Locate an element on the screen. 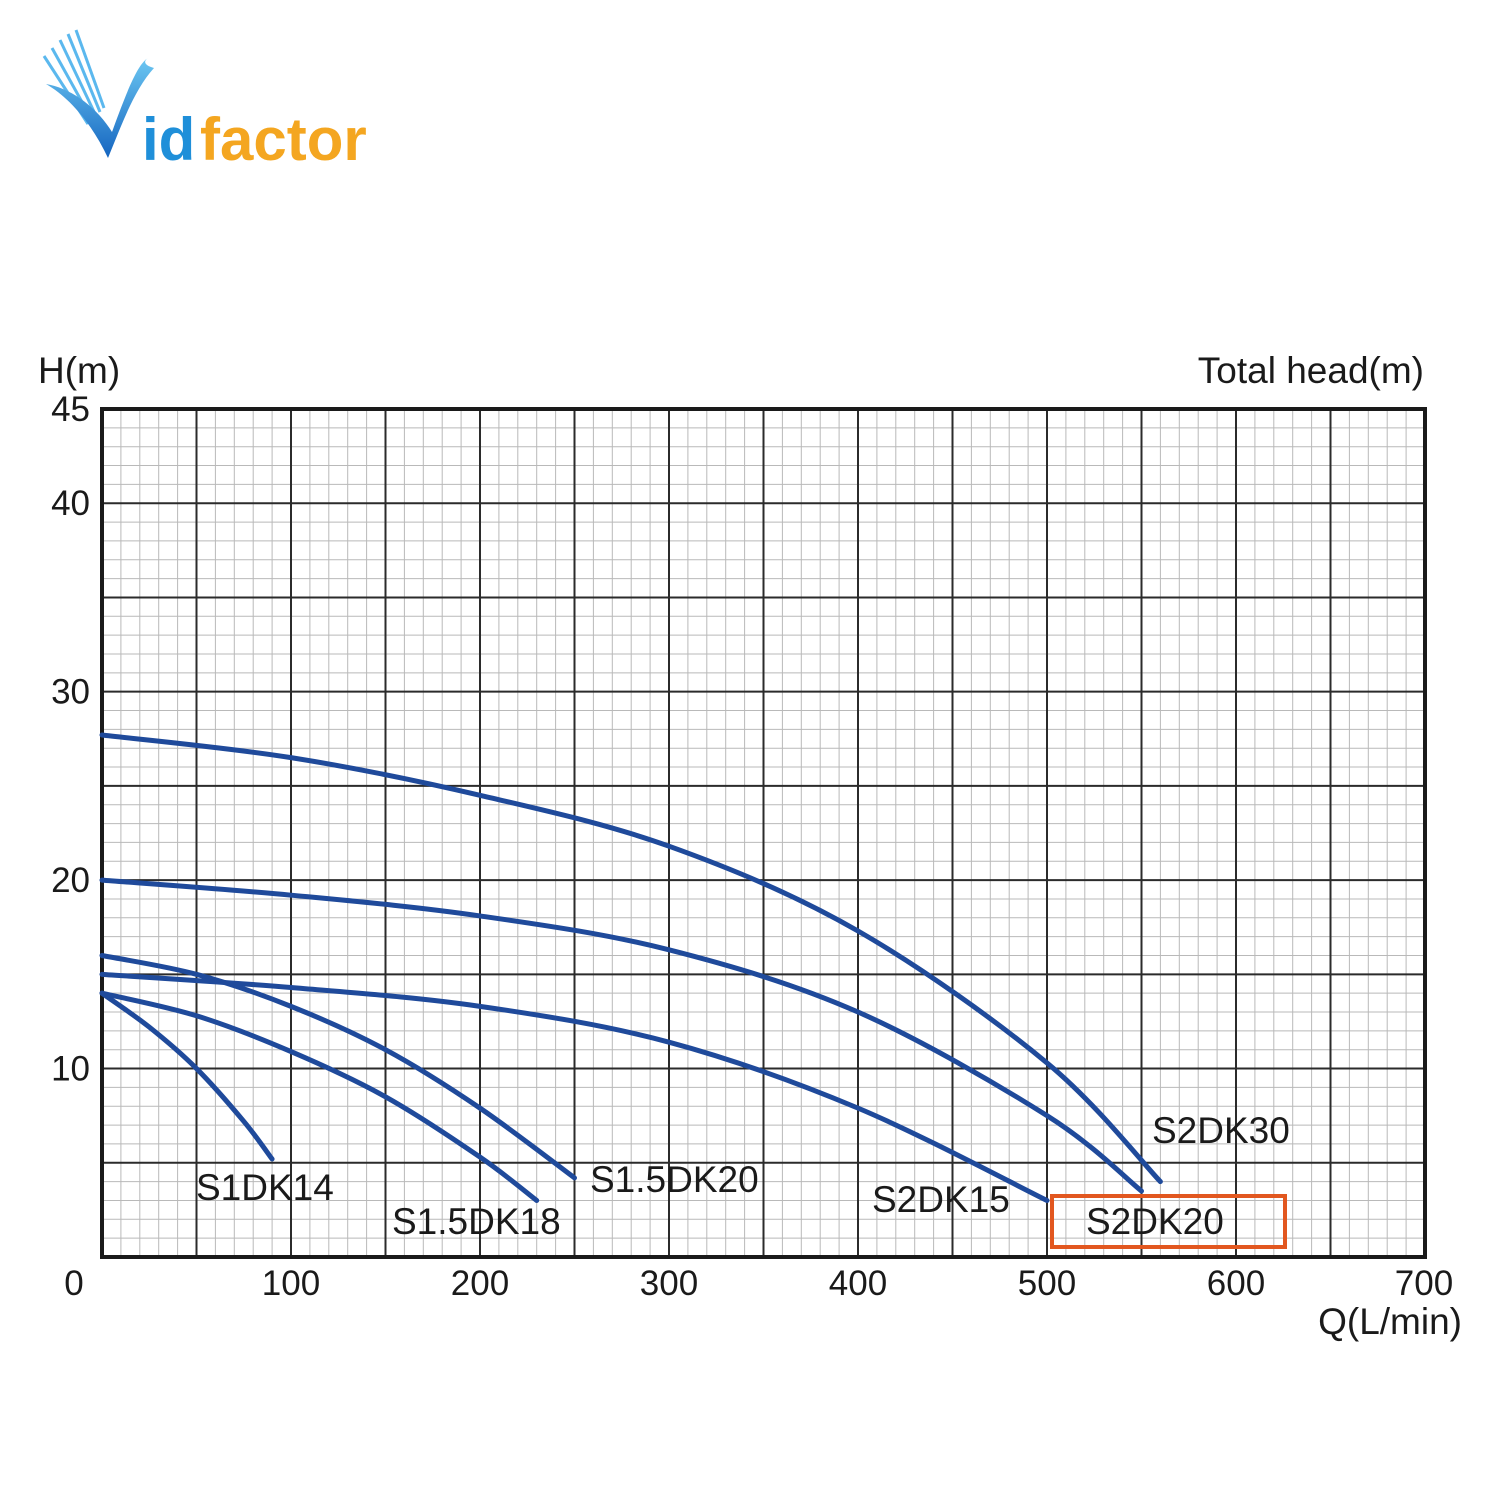 This screenshot has width=1500, height=1505. series-line-s1-5dk18 is located at coordinates (319, 1096).